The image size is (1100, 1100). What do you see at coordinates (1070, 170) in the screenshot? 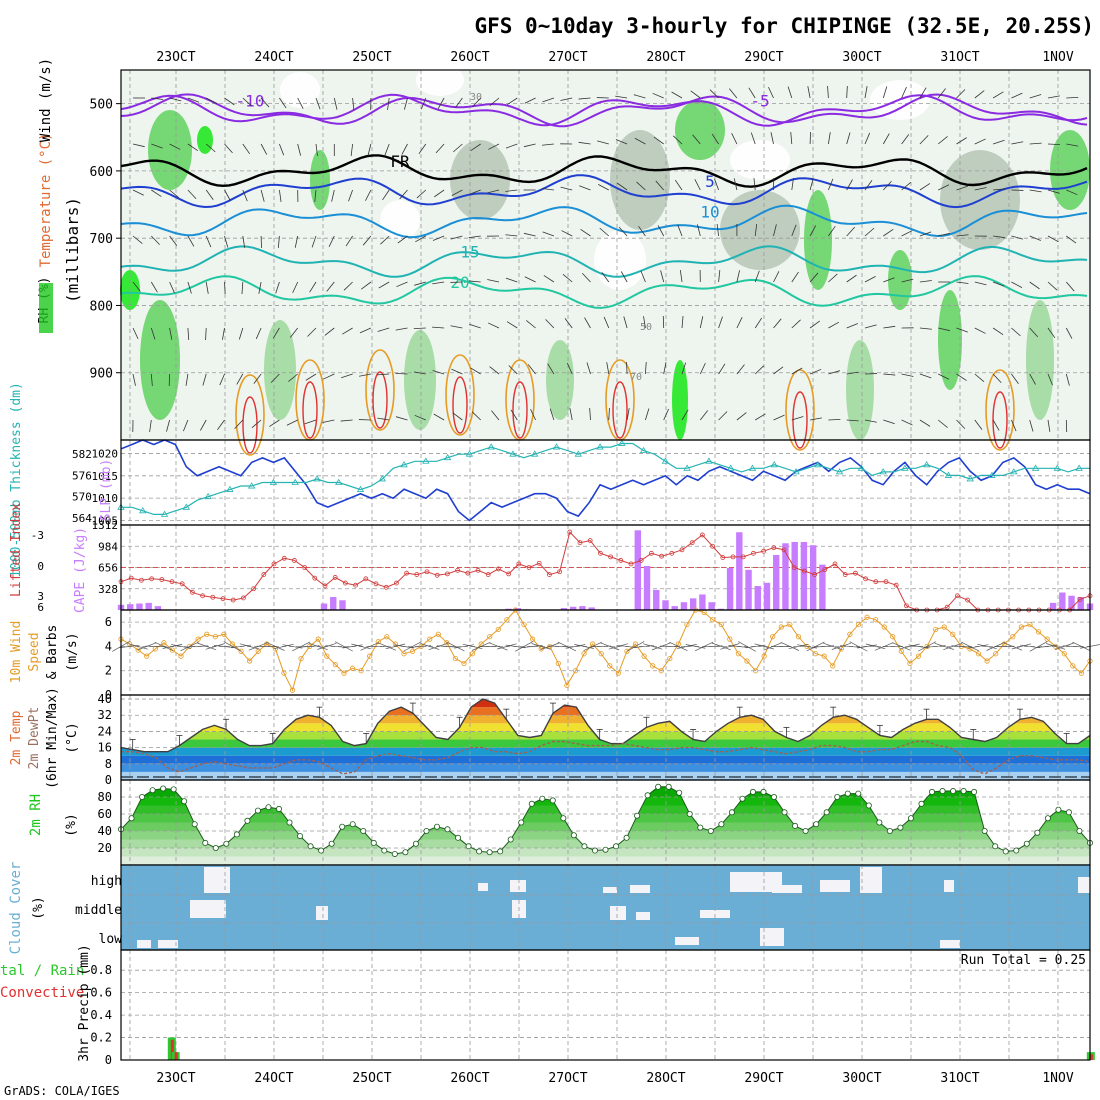
I see `rh-shade` at bounding box center [1070, 170].